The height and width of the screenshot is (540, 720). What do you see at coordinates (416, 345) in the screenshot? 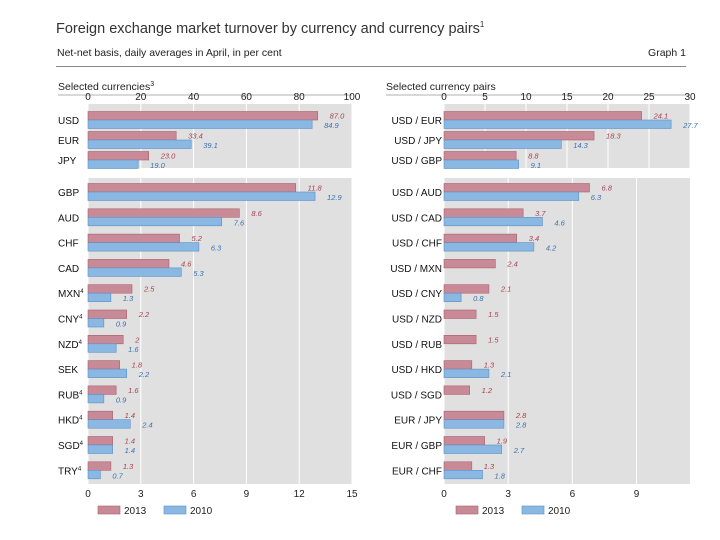
I see `category-label: USD / RUB` at bounding box center [416, 345].